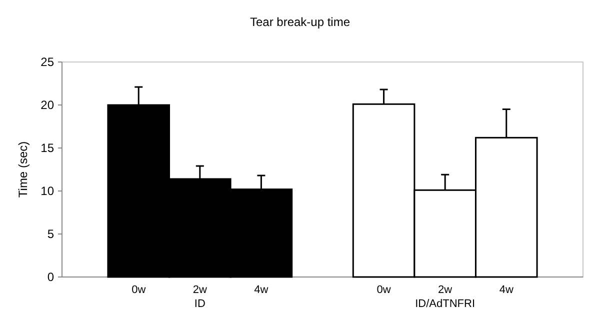  Describe the element at coordinates (50, 234) in the screenshot. I see `y-tick-label: 5` at that location.